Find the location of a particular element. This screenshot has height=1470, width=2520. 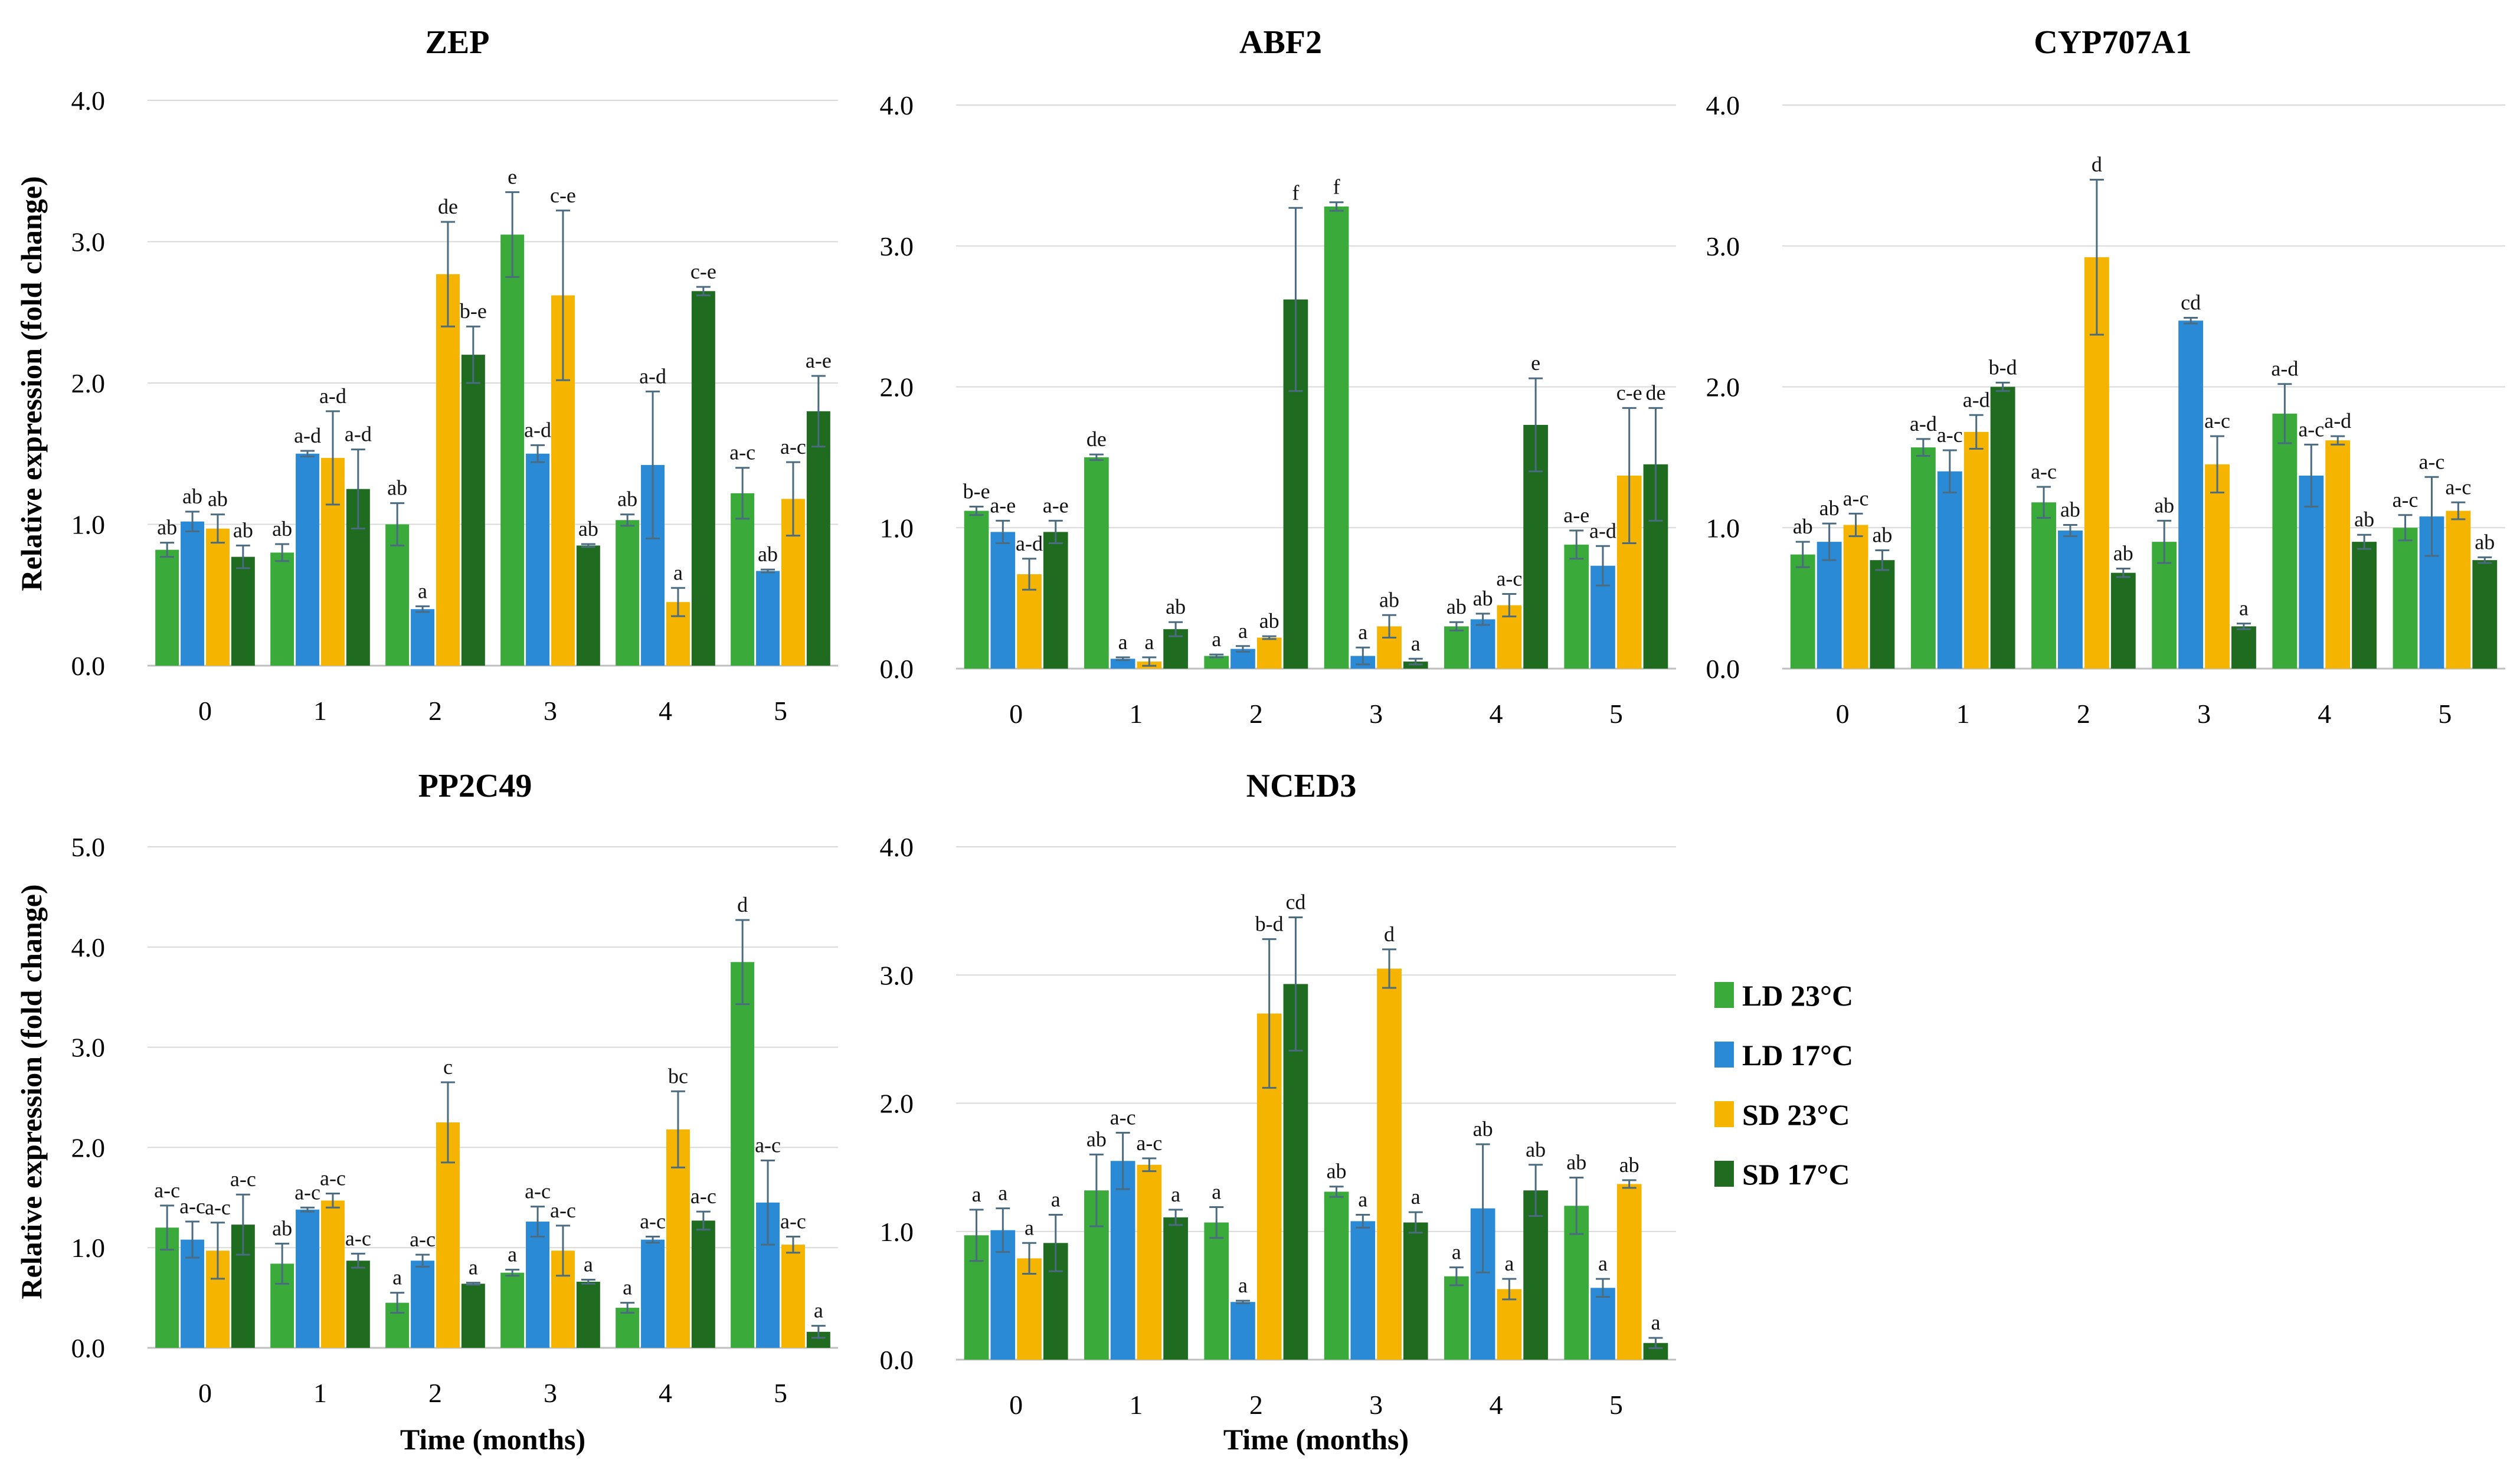

x-tick-label: 5 is located at coordinates (1616, 1405).